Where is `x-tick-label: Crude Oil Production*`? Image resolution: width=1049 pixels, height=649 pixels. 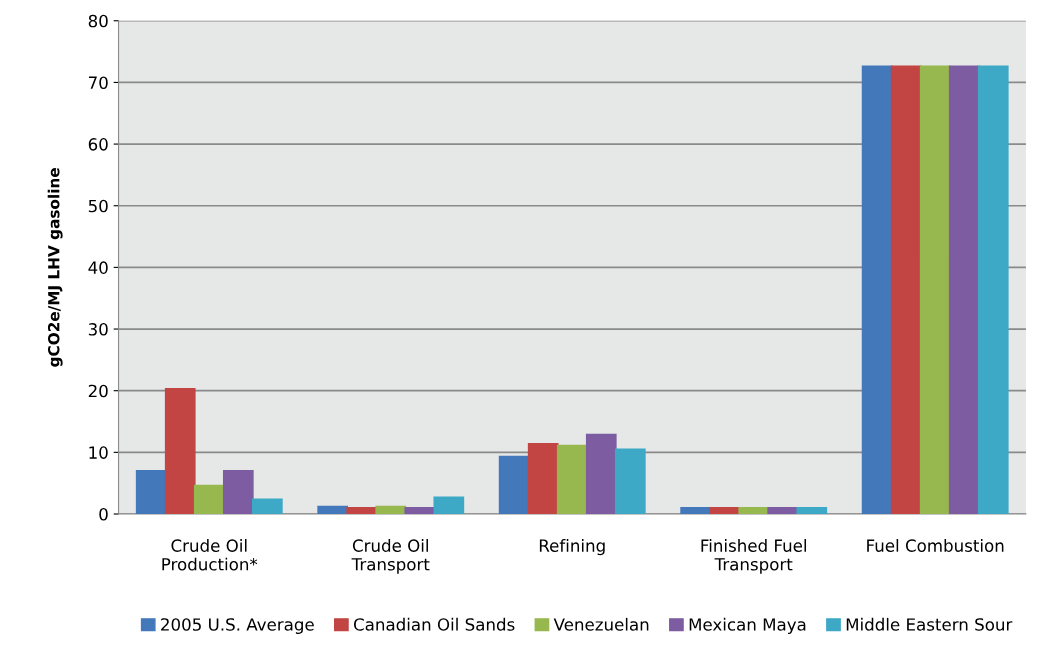 x-tick-label: Crude Oil Production* is located at coordinates (210, 555).